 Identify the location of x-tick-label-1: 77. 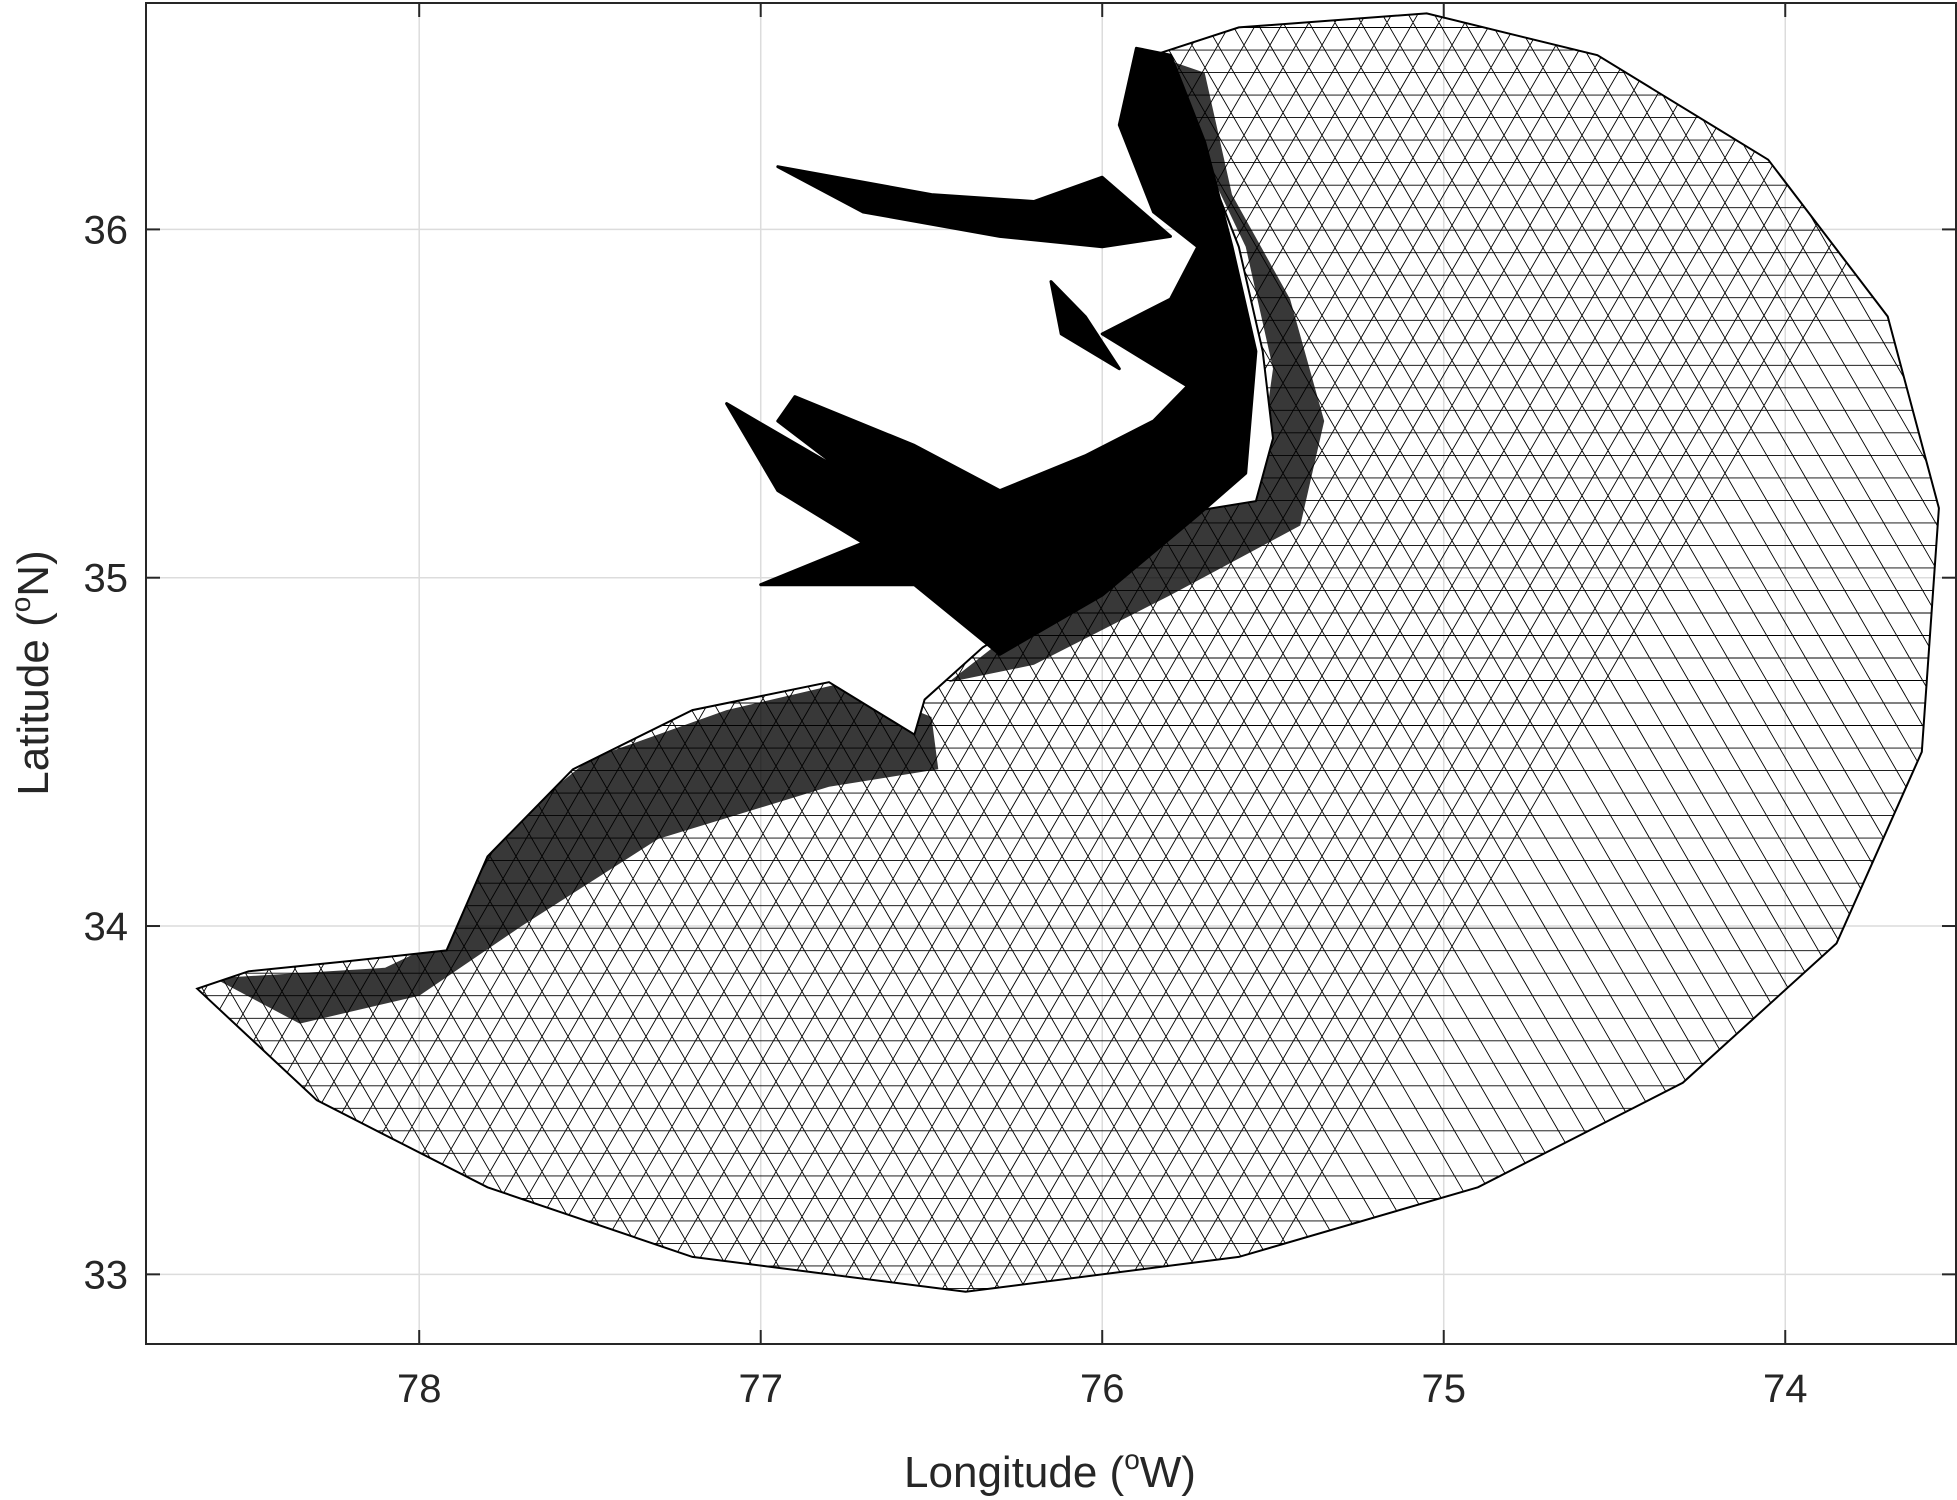
(760, 1389).